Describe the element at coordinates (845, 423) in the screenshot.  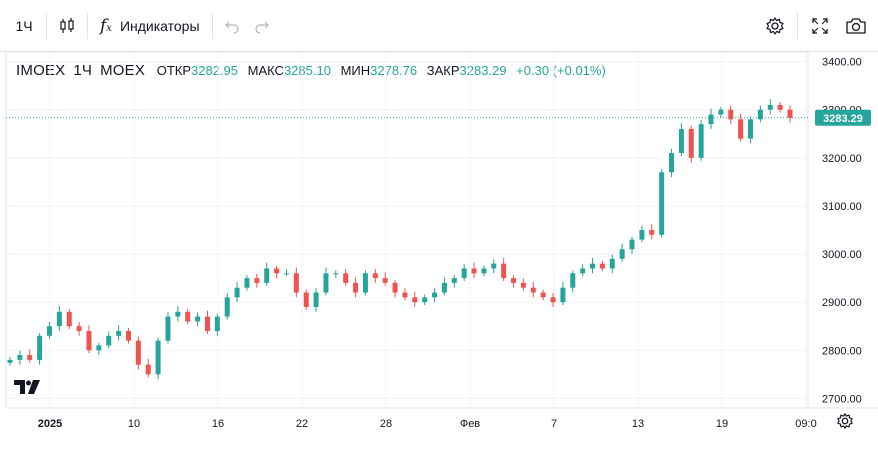
I see `axis-settings-icon` at that location.